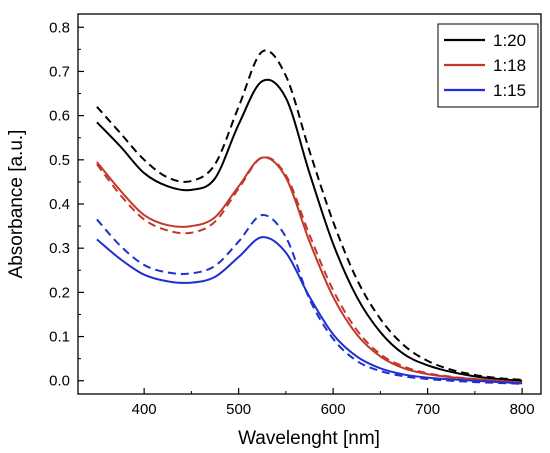 The width and height of the screenshot is (550, 453). I want to click on legend-label: 1:18, so click(509, 65).